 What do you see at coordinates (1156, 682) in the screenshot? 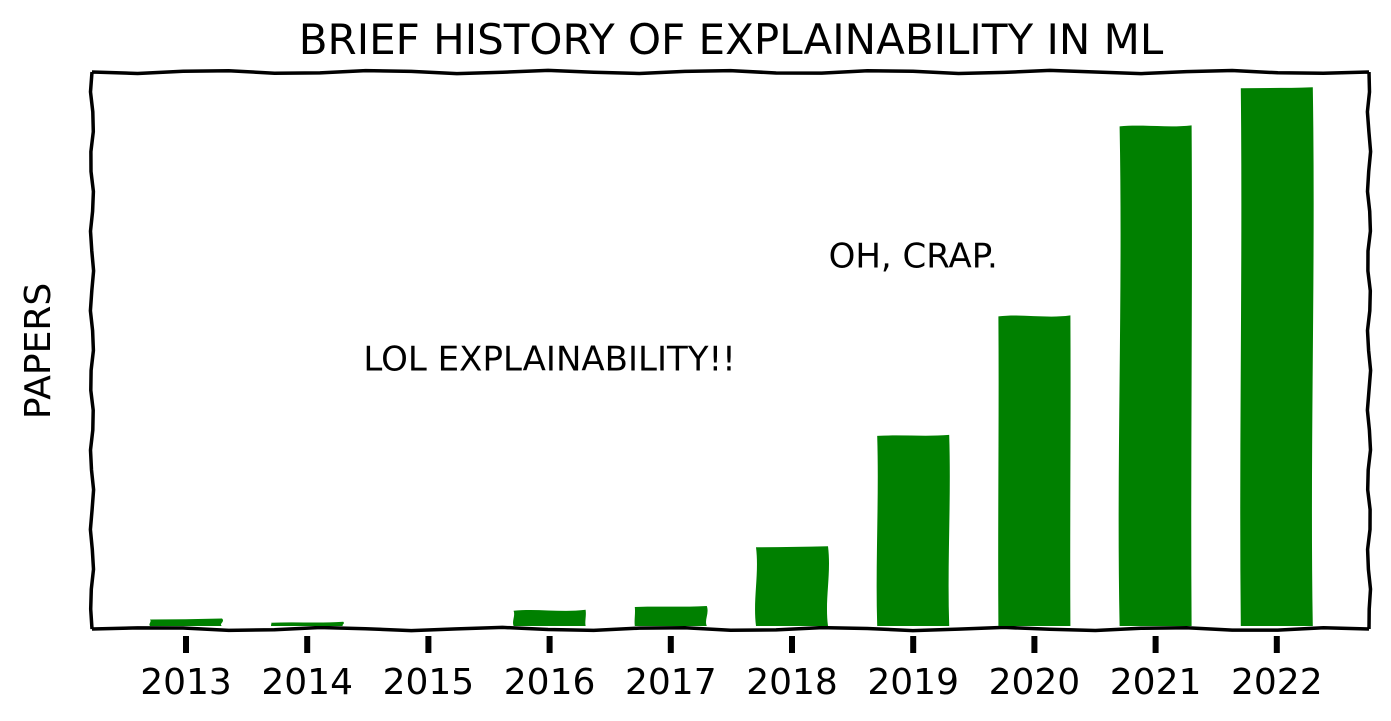
I see `x-tick-label-2021: 2021` at bounding box center [1156, 682].